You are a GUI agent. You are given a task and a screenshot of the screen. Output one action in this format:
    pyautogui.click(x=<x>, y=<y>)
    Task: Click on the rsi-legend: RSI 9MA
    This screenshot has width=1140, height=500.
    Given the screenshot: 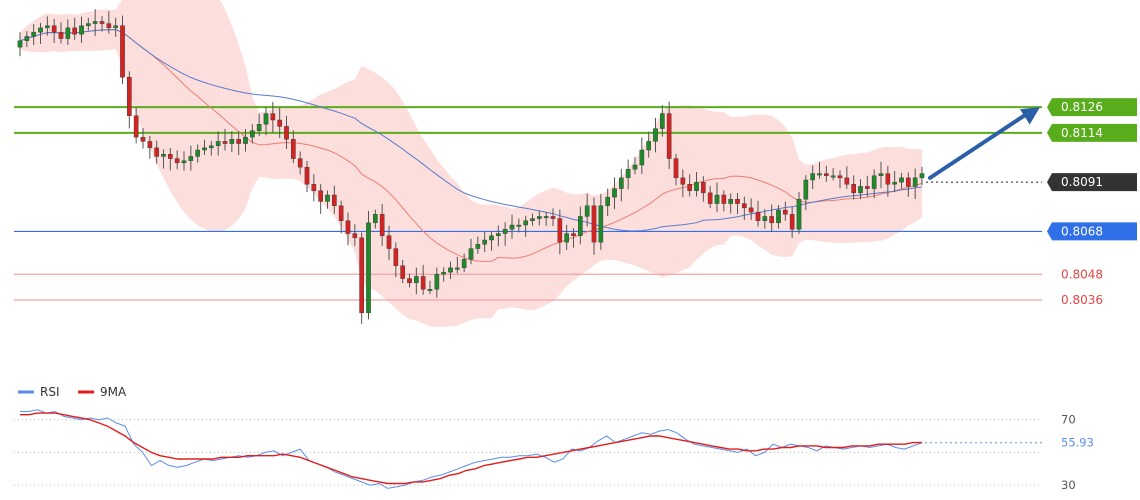 What is the action you would take?
    pyautogui.click(x=72, y=392)
    